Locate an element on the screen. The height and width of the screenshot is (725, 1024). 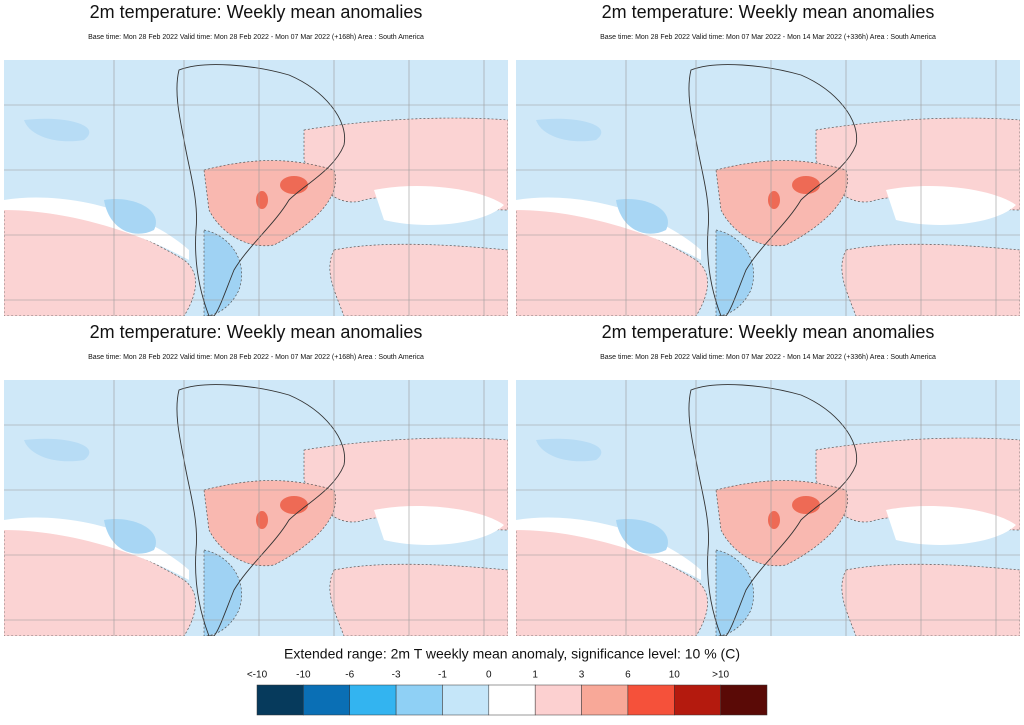
legend-label: -10 is located at coordinates (303, 675).